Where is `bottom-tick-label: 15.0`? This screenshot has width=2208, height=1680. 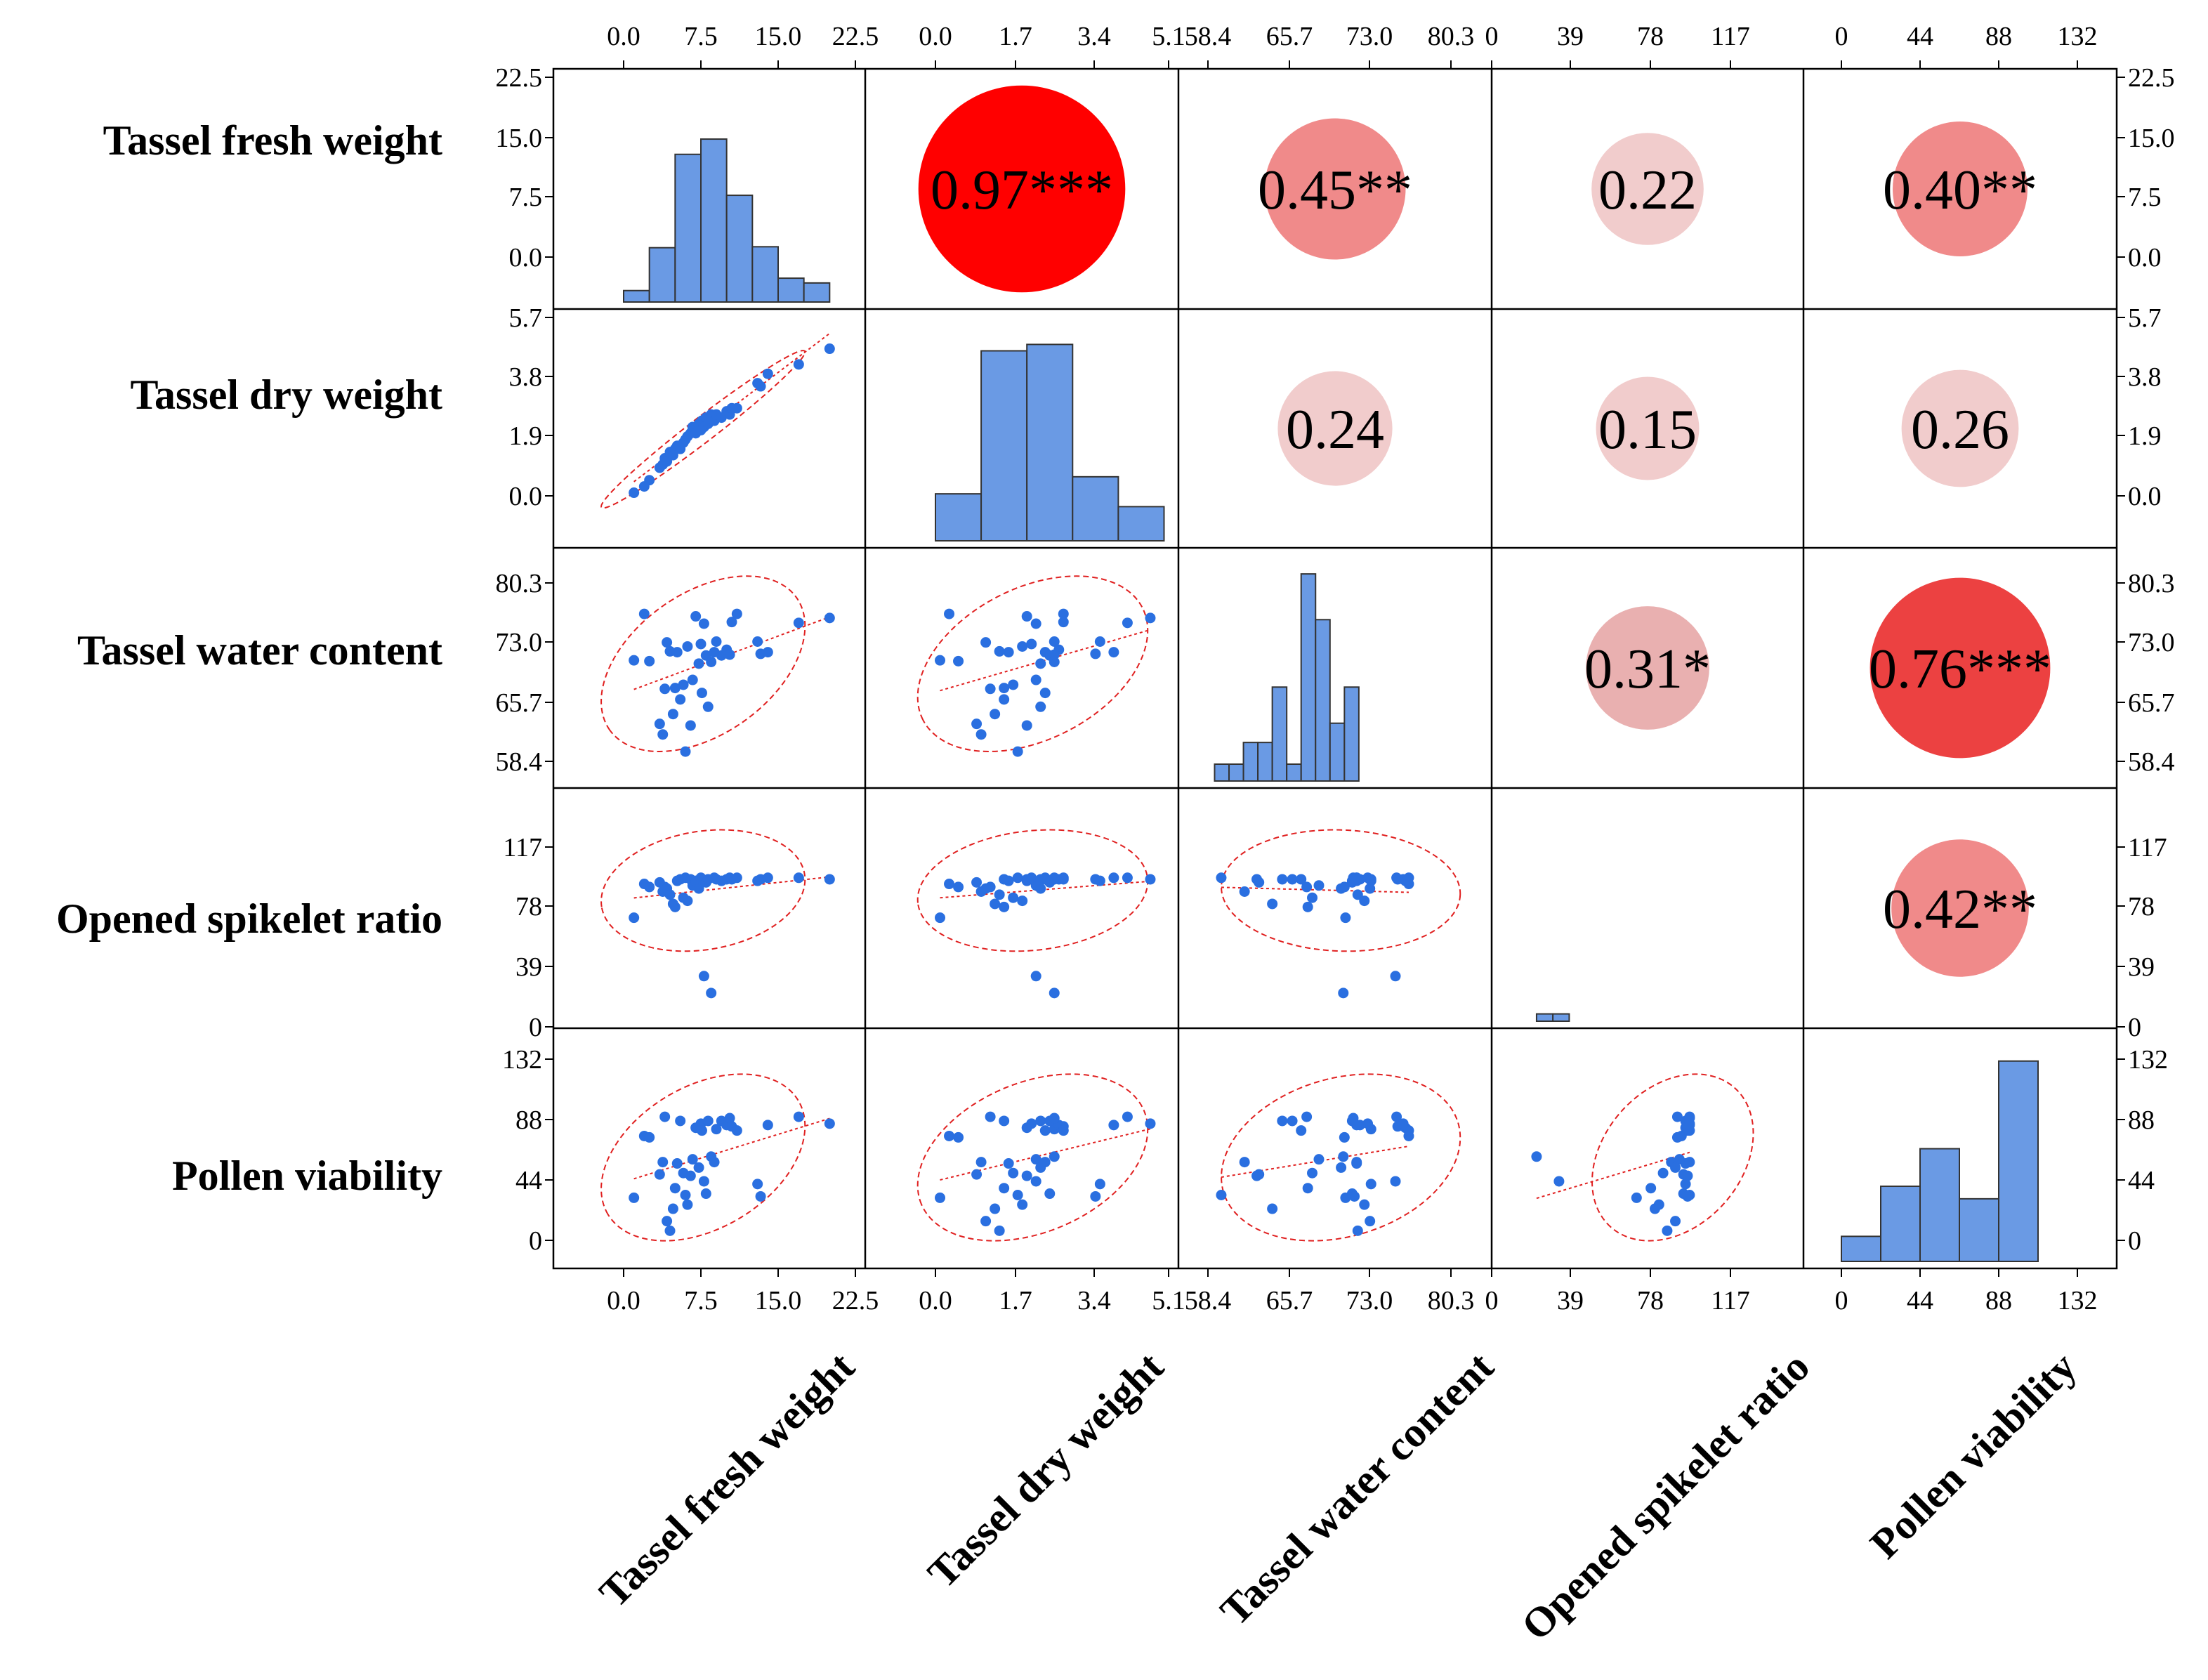
bottom-tick-label: 15.0 is located at coordinates (778, 1300).